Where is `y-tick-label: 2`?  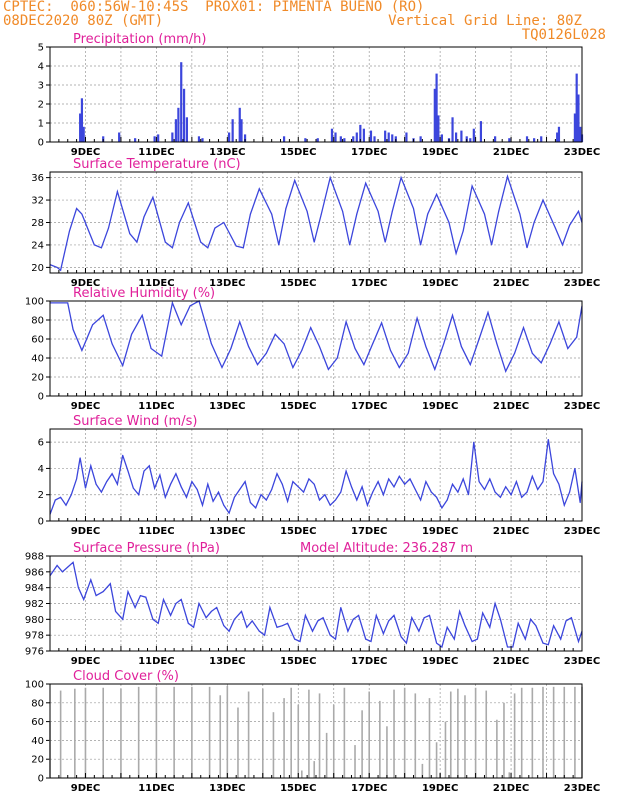 y-tick-label: 2 is located at coordinates (41, 495).